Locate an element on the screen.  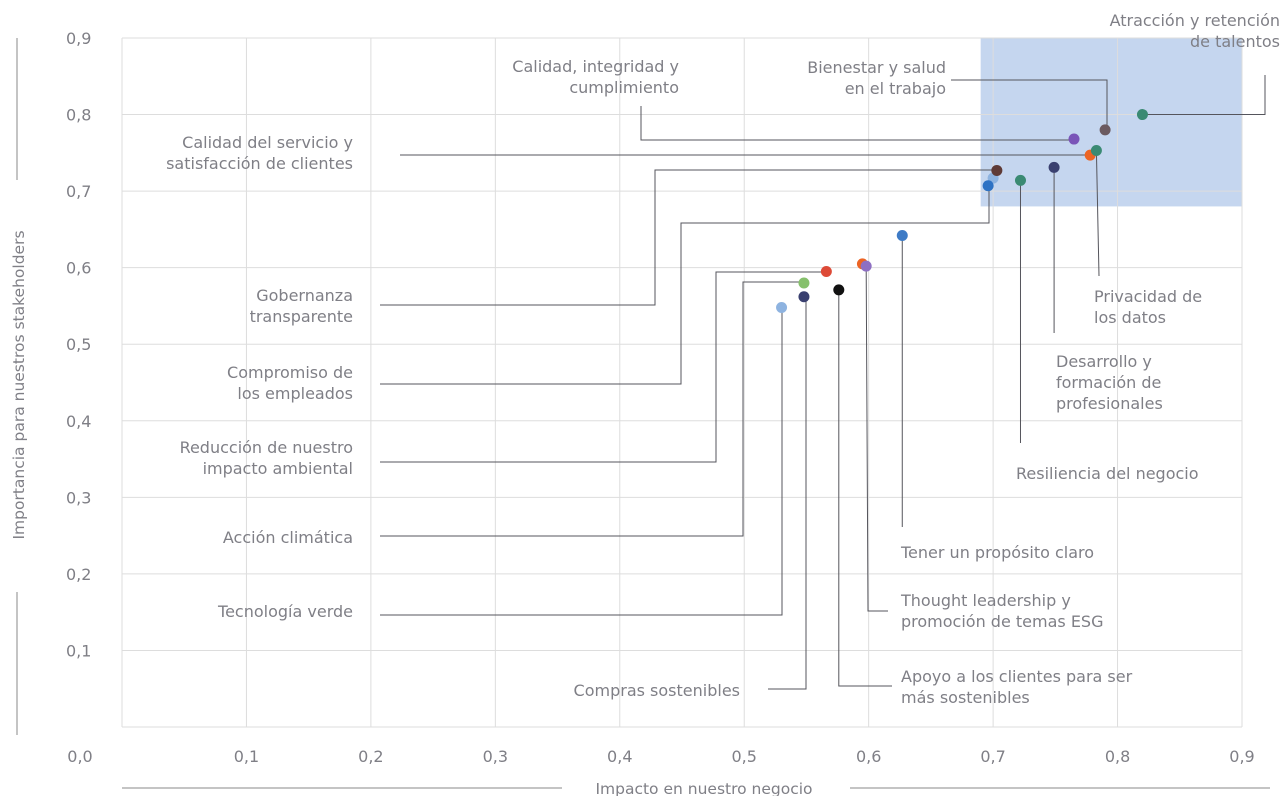
point-label-line: formación de is located at coordinates (1108, 382).